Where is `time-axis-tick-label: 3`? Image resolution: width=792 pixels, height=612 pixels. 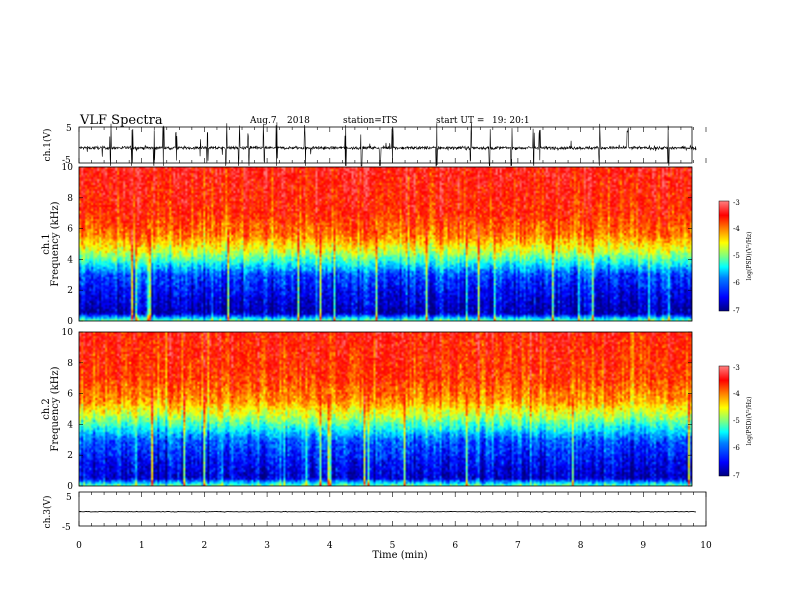 time-axis-tick-label: 3 is located at coordinates (267, 546).